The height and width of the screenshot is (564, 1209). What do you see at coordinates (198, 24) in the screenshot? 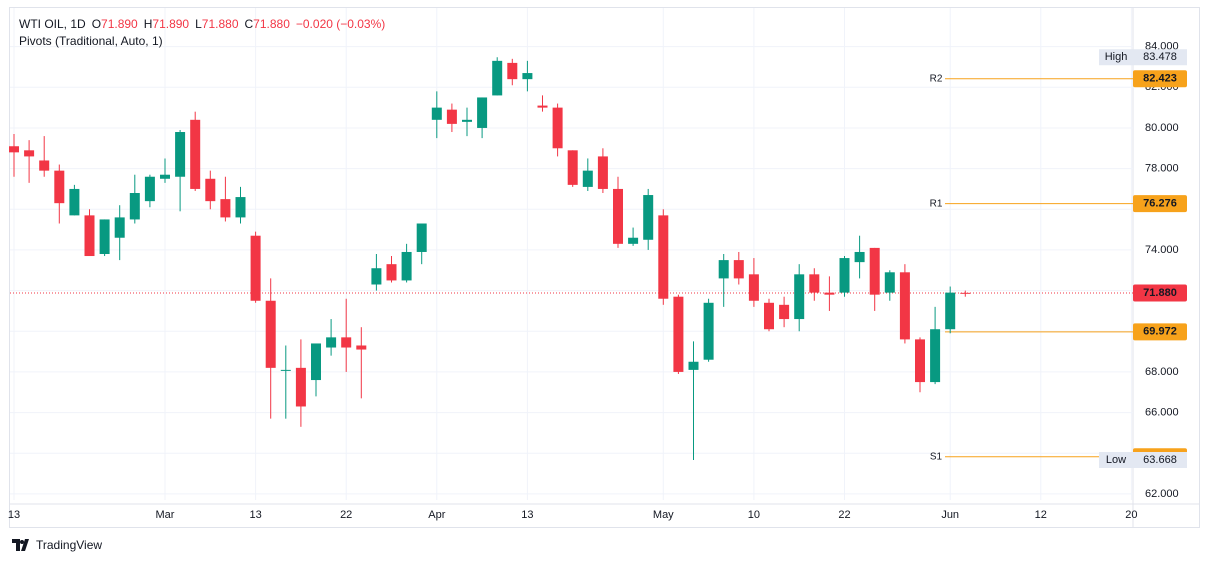
I see `ohlc-key: L` at bounding box center [198, 24].